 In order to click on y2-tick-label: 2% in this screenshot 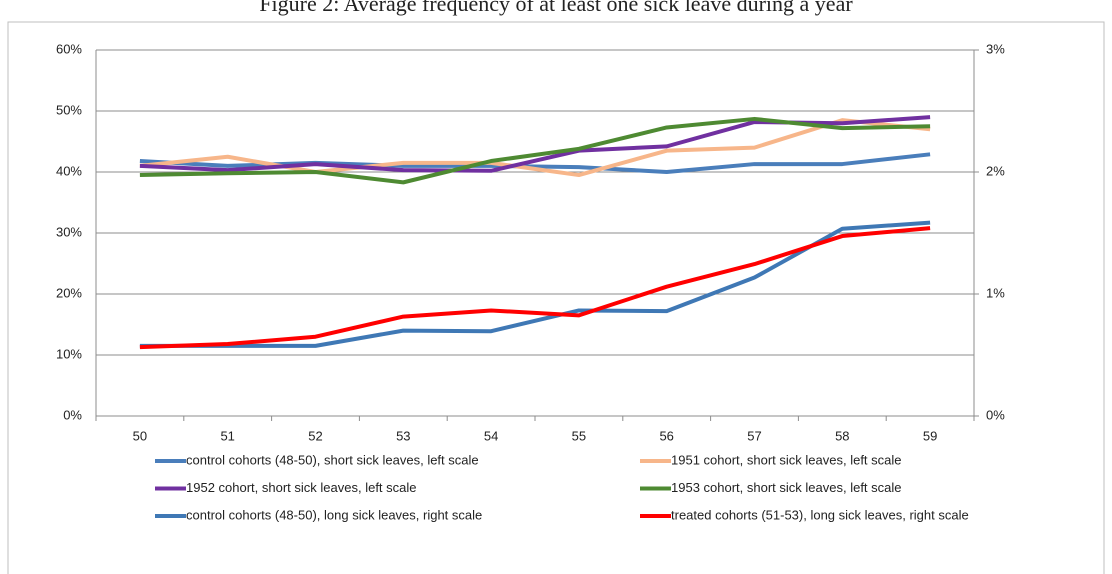, I will do `click(995, 170)`.